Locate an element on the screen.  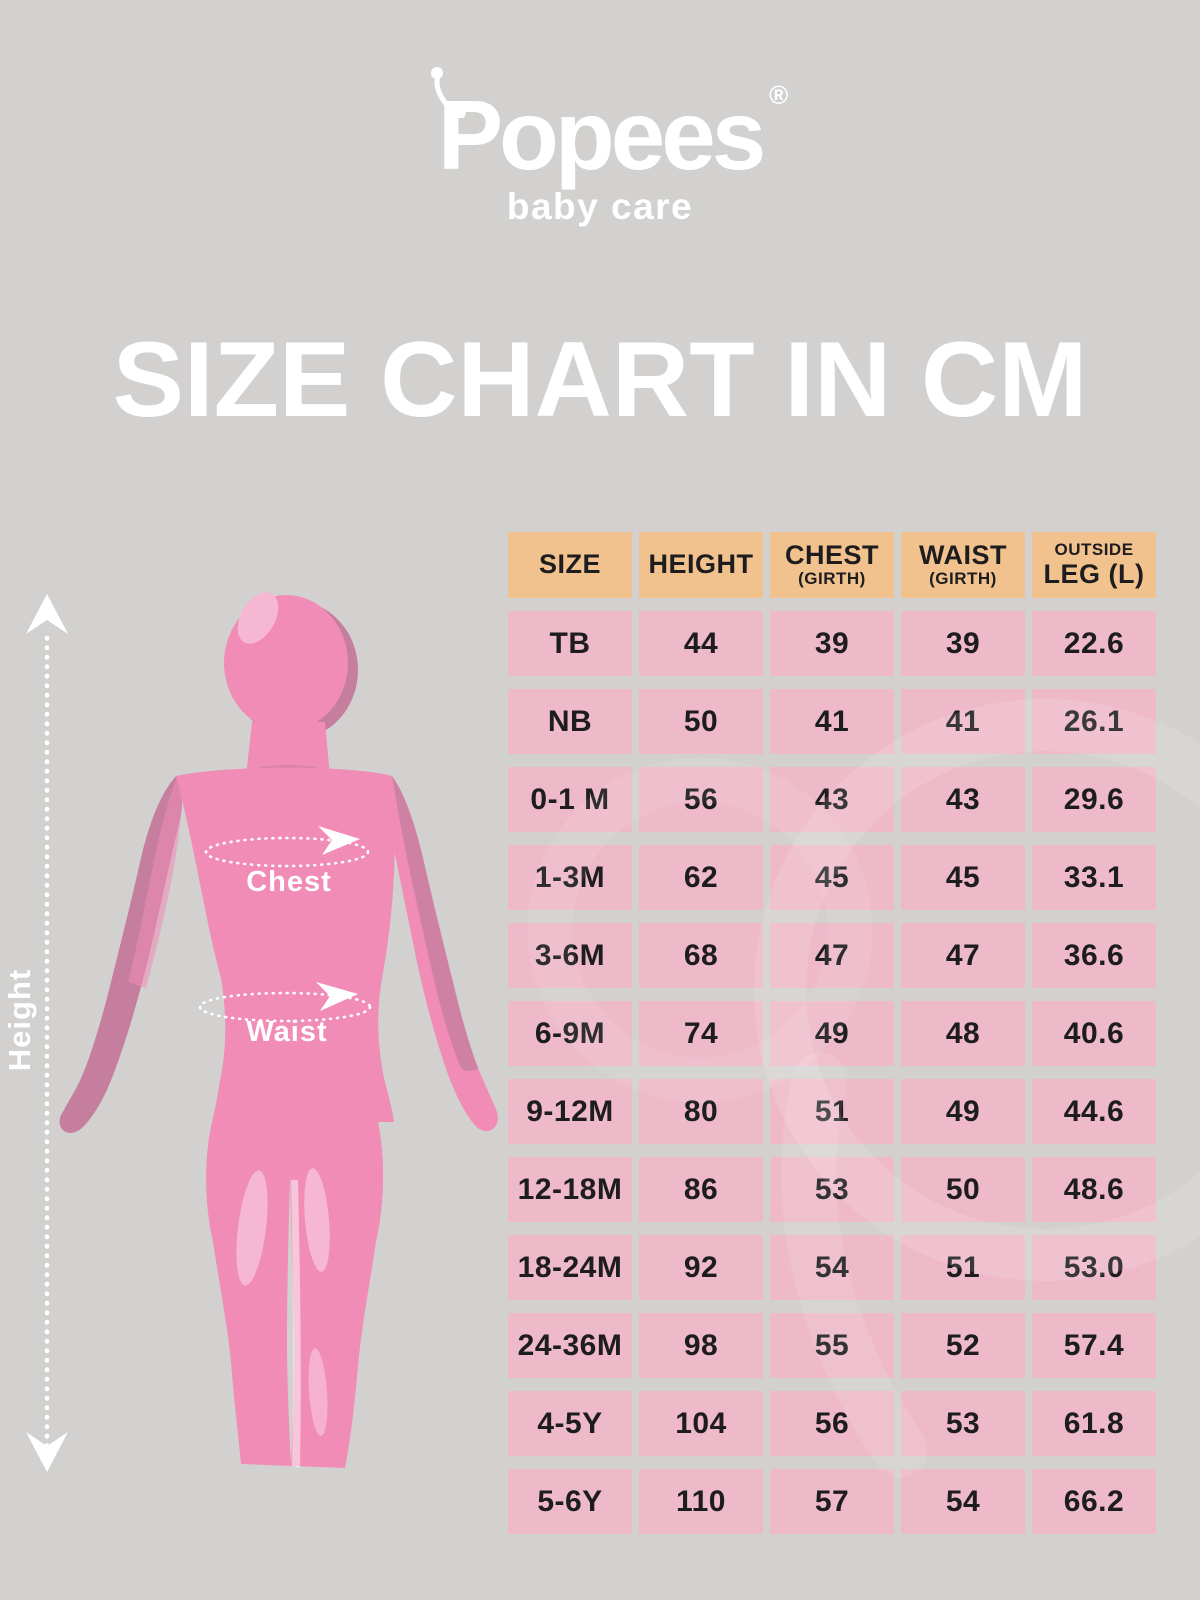
value-cell: 104 is located at coordinates (701, 1423).